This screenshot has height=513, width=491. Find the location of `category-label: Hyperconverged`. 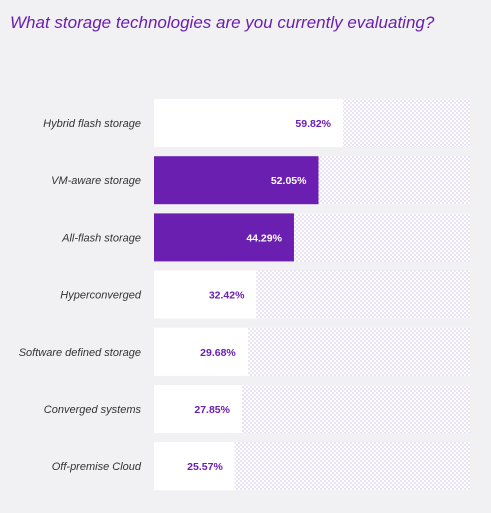

category-label: Hyperconverged is located at coordinates (101, 296).